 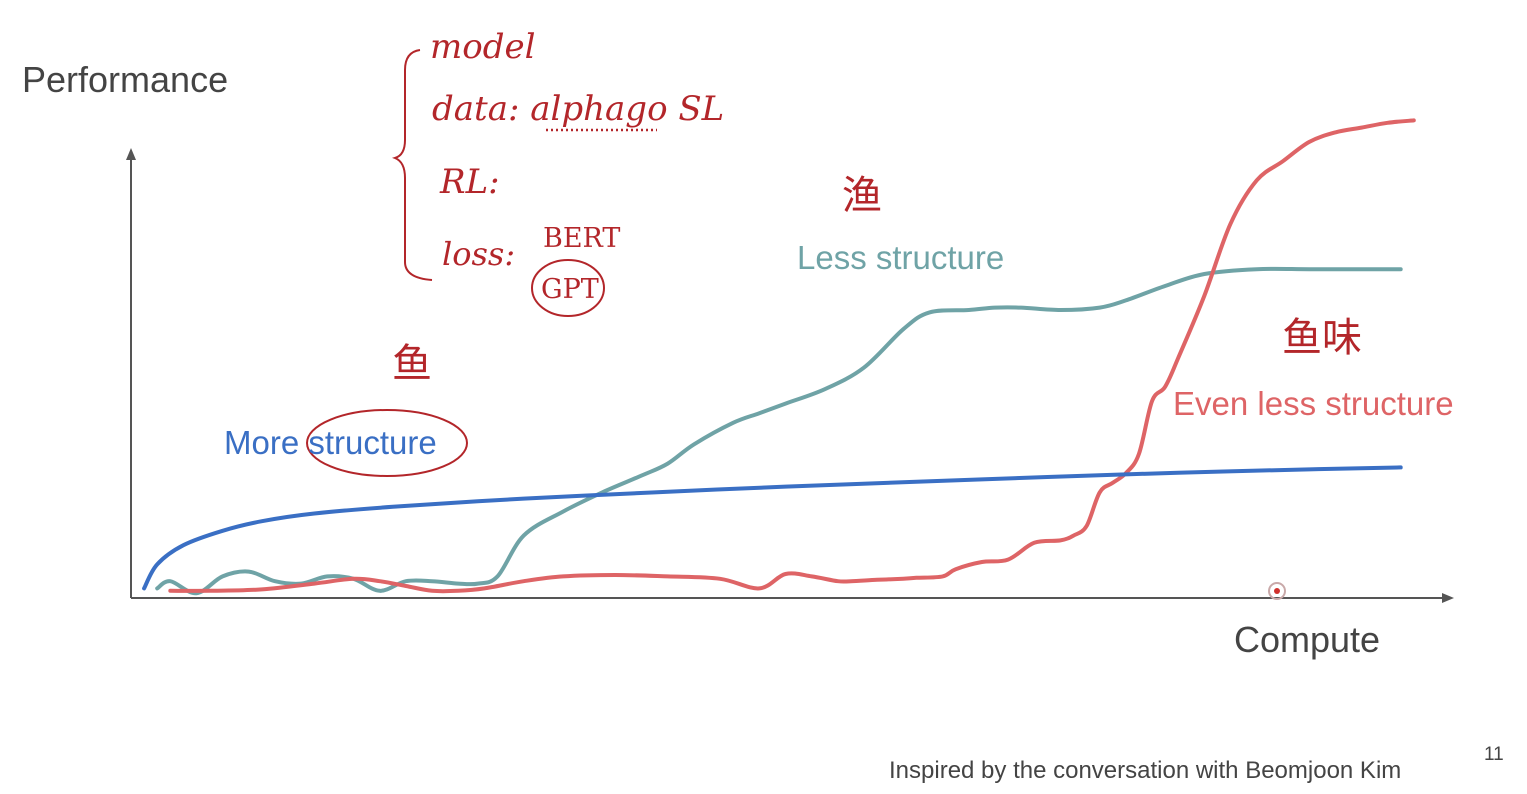 I want to click on annotation-bert: BERT, so click(x=582, y=238).